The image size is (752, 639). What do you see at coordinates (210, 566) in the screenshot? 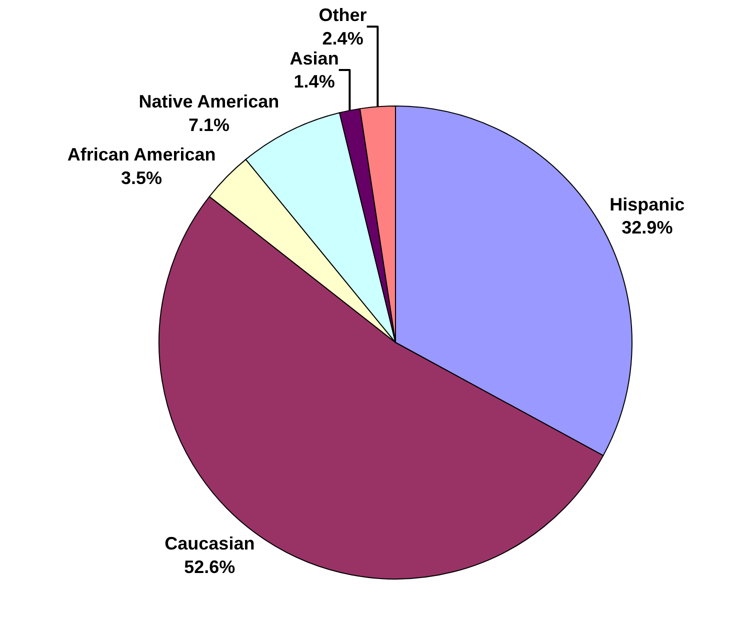
I see `data-label: 52.6%` at bounding box center [210, 566].